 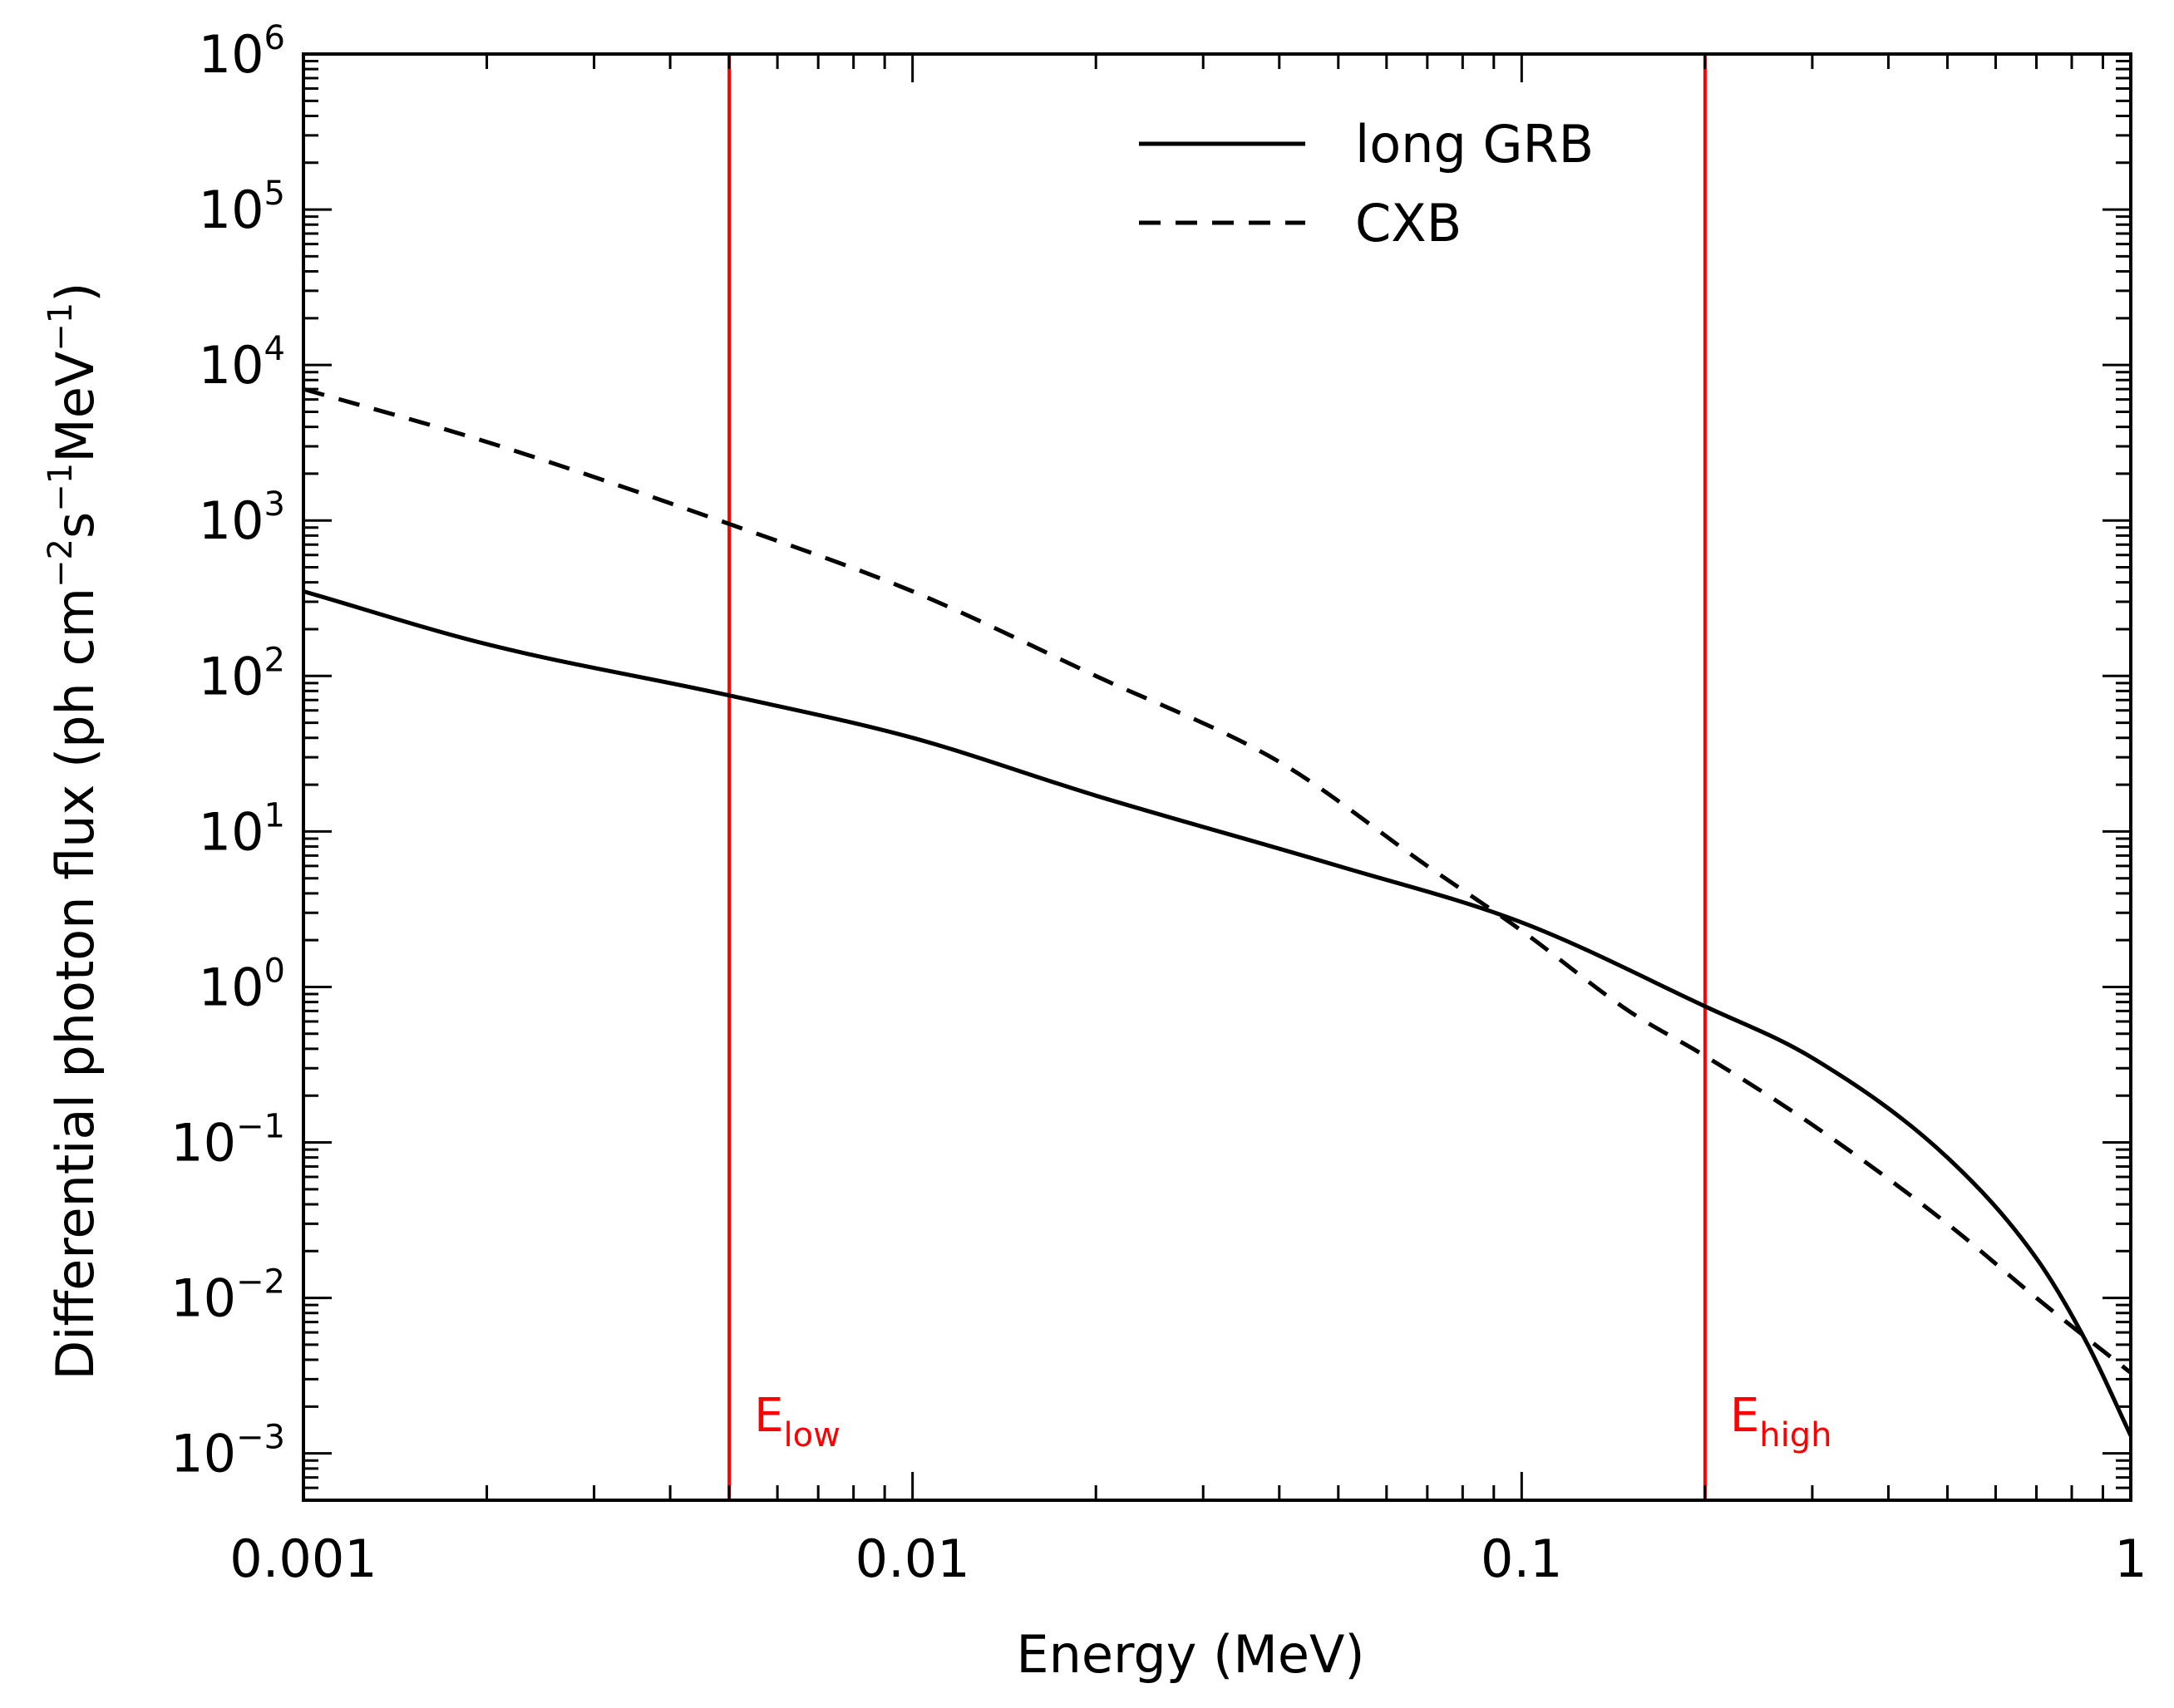 I want to click on y-tick-exponent: 5, so click(x=274, y=194).